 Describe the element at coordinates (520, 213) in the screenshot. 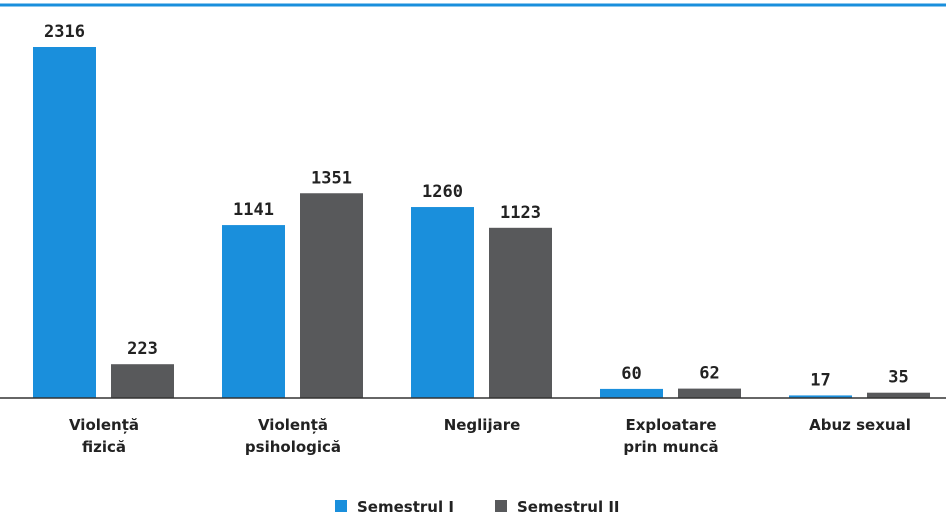

I see `value-label: 1123` at that location.